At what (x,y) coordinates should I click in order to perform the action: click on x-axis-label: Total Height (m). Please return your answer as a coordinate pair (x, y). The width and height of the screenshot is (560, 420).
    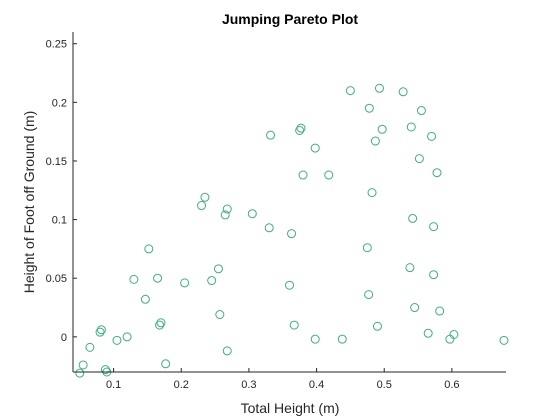
    Looking at the image, I should click on (290, 408).